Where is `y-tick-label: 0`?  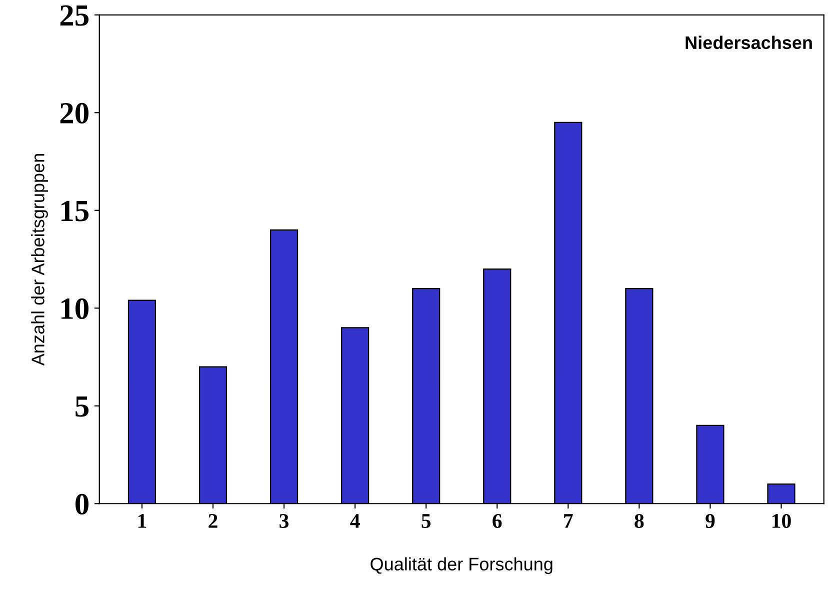 y-tick-label: 0 is located at coordinates (82, 504).